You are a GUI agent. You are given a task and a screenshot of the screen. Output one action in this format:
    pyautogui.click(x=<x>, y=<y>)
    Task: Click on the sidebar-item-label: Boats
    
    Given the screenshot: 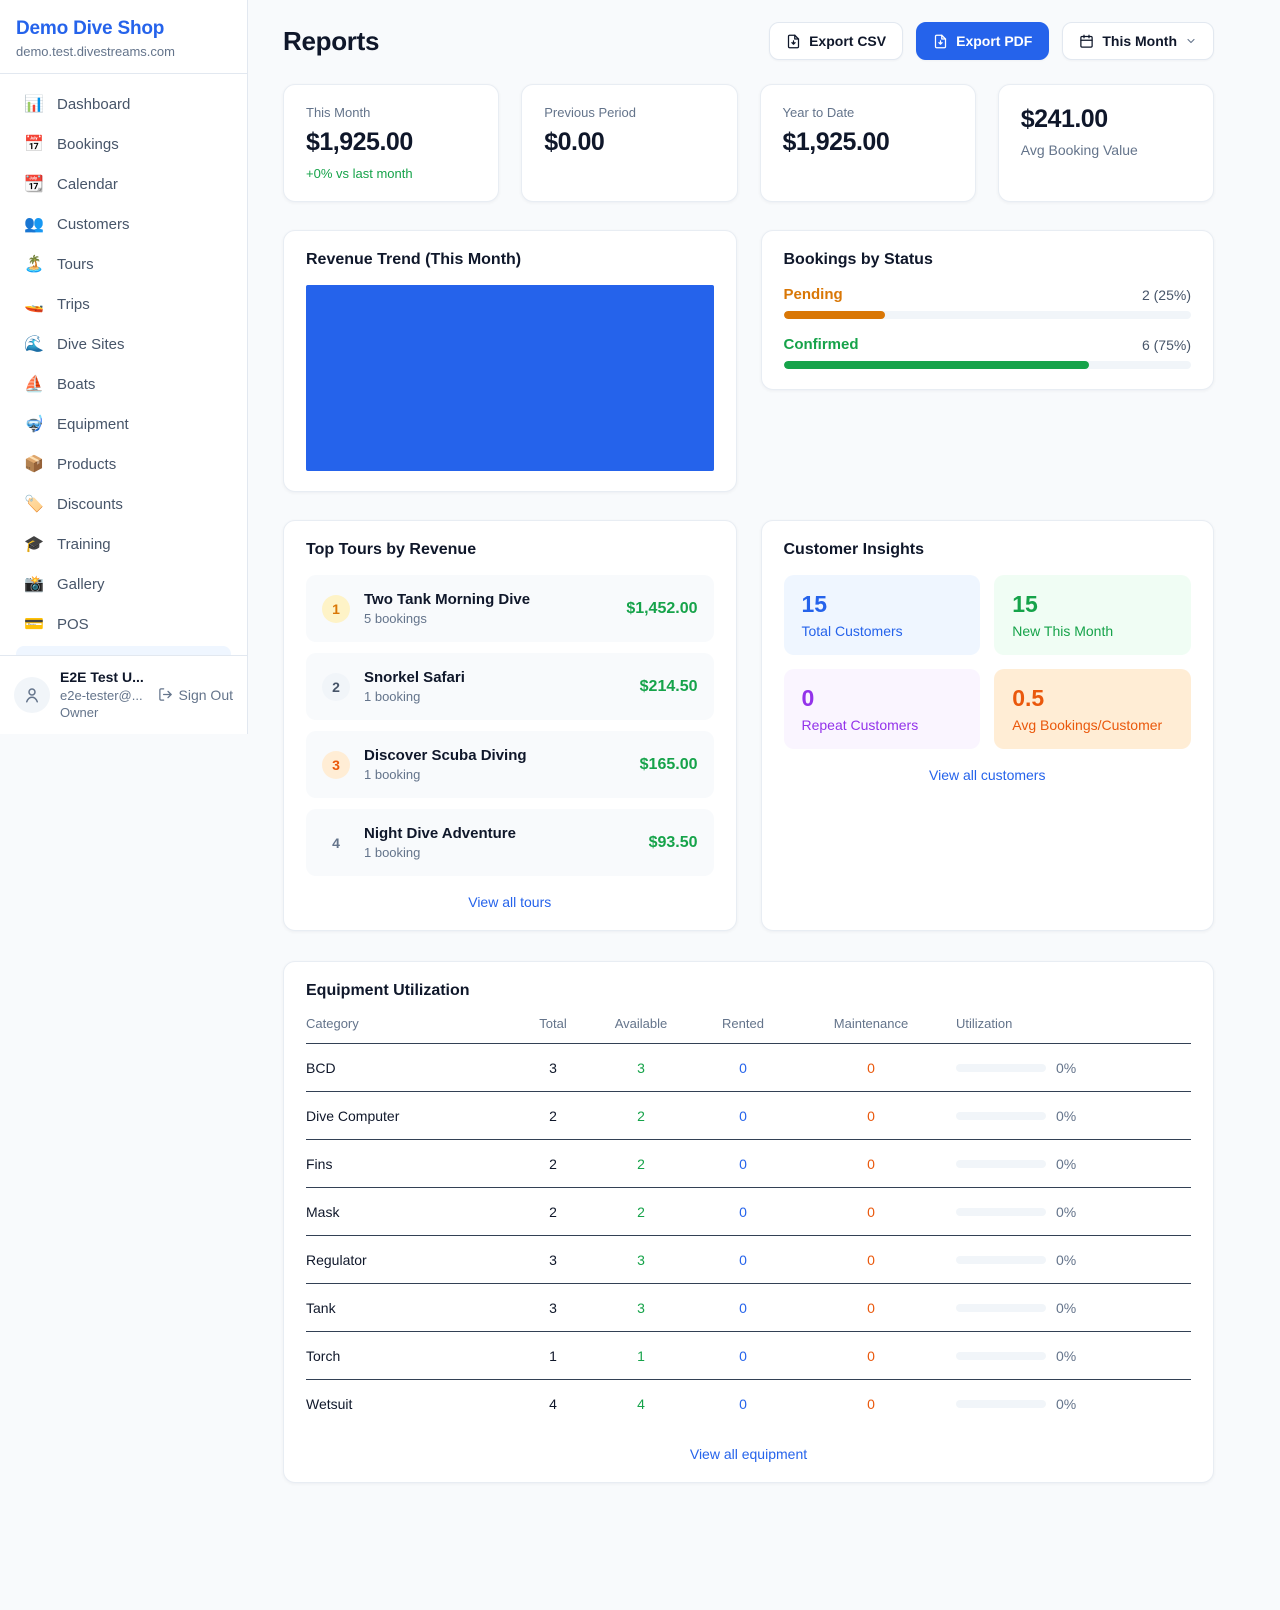 What is the action you would take?
    pyautogui.click(x=76, y=384)
    